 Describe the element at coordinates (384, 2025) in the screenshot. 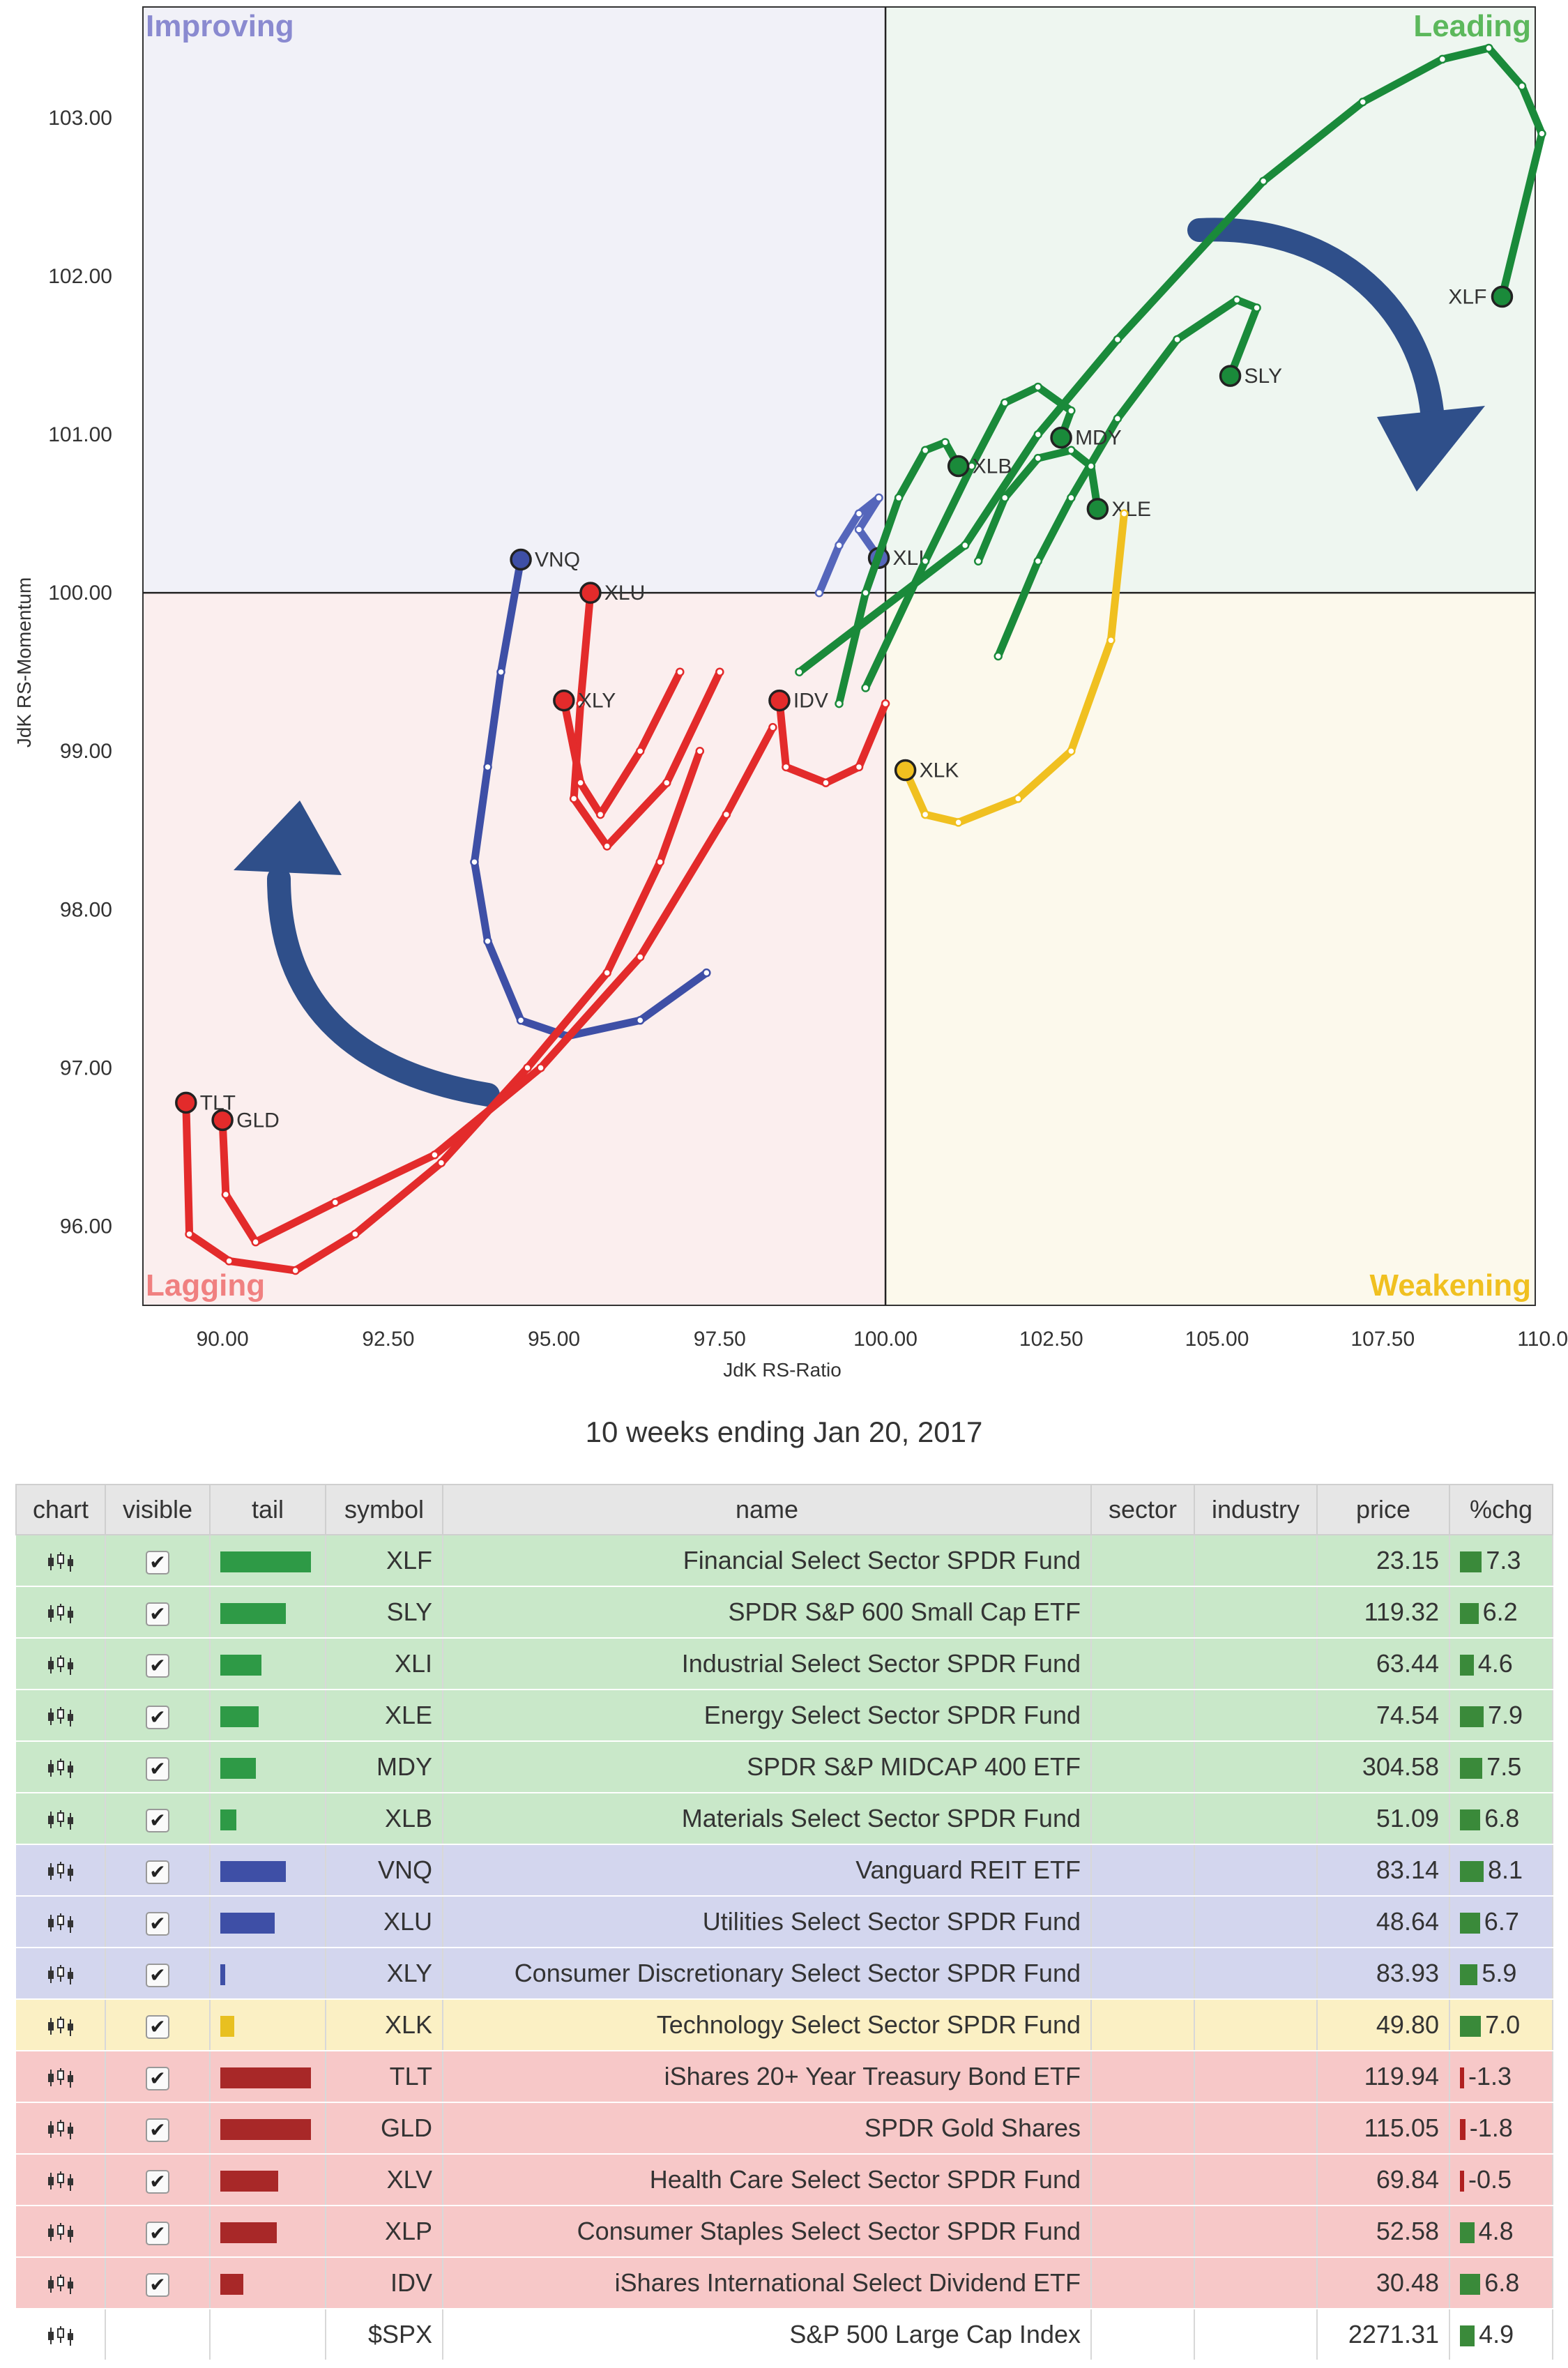

I see `symbol-cell: XLK` at that location.